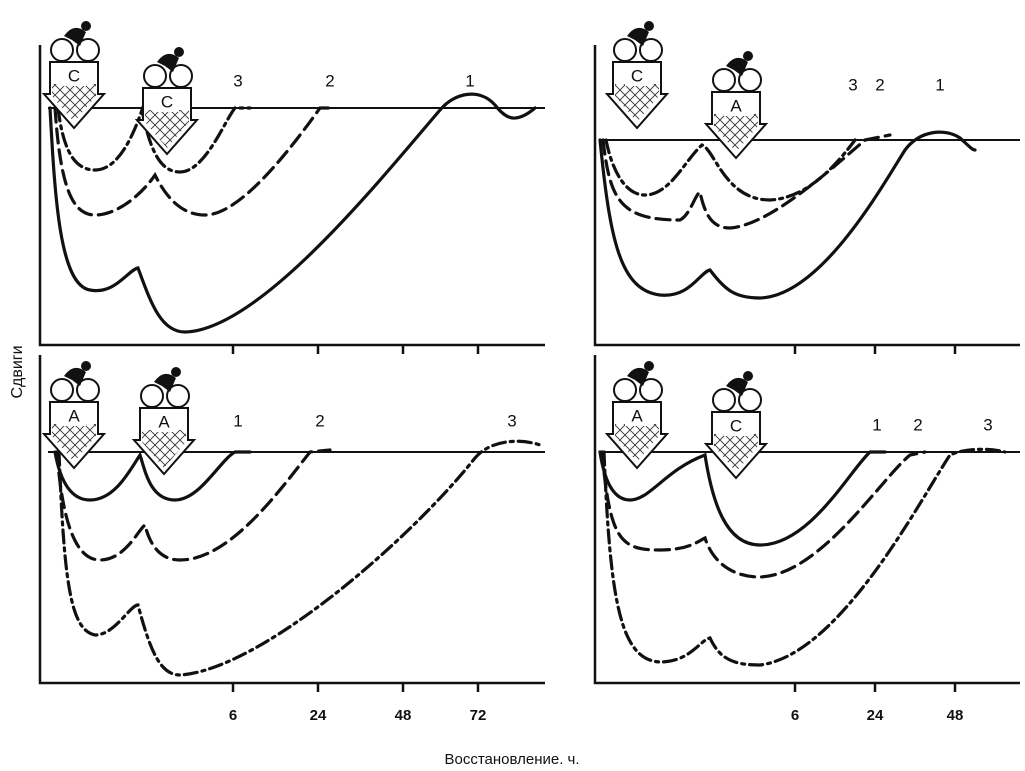 This screenshot has height=771, width=1025. What do you see at coordinates (511, 759) in the screenshot?
I see `x-axis-label: Восстановление. ч.` at bounding box center [511, 759].